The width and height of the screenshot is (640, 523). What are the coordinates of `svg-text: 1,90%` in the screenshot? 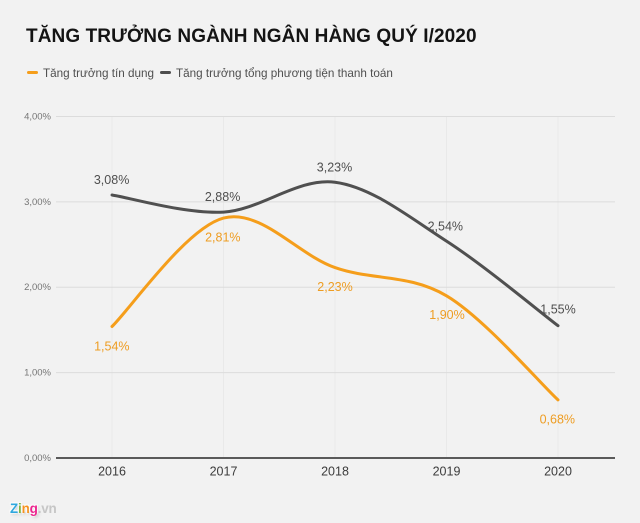 It's located at (446, 315).